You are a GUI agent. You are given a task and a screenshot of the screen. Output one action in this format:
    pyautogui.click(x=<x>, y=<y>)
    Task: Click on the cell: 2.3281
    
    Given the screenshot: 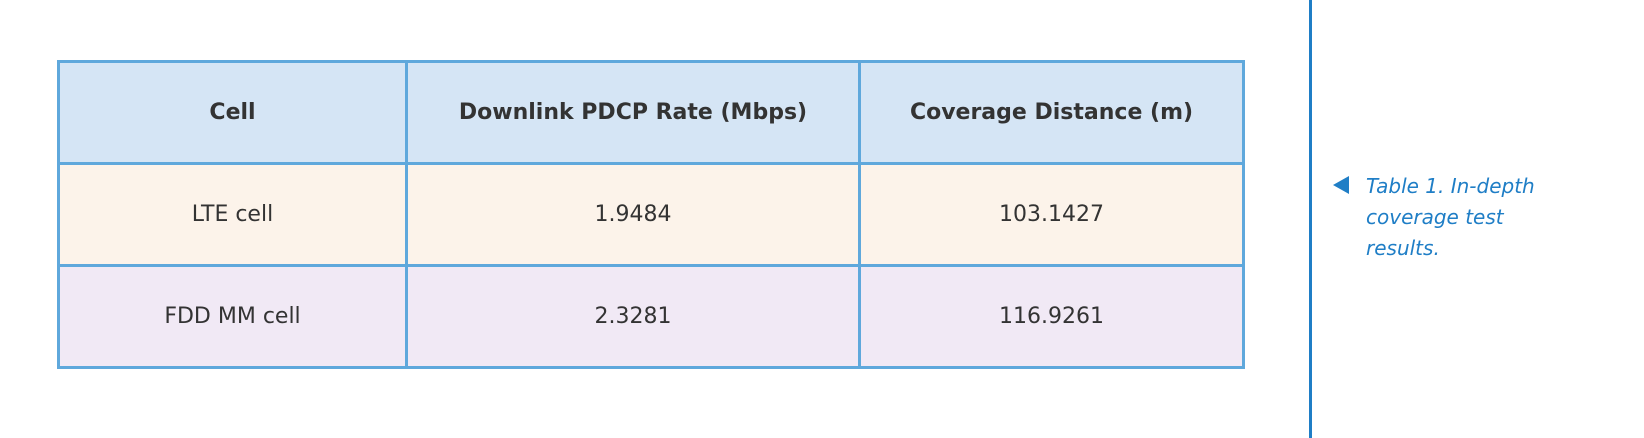 What is the action you would take?
    pyautogui.click(x=633, y=316)
    